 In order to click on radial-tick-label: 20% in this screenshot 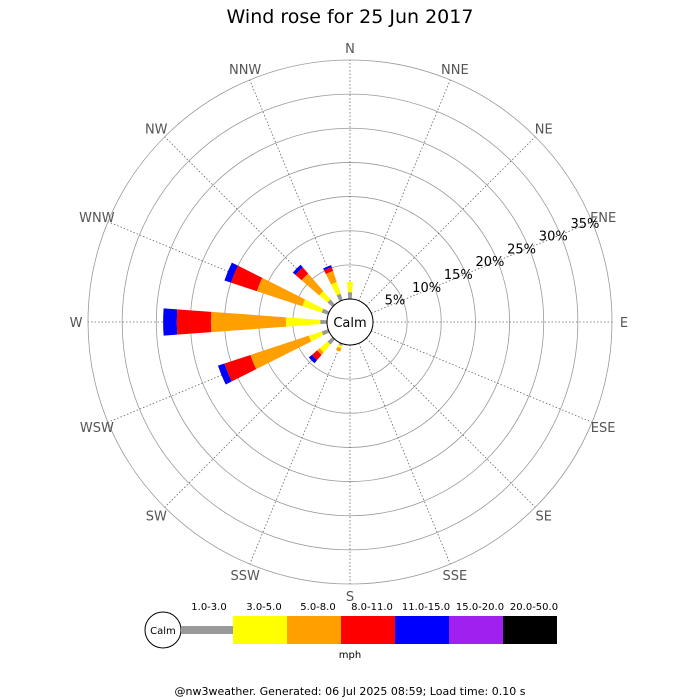, I will do `click(489, 262)`.